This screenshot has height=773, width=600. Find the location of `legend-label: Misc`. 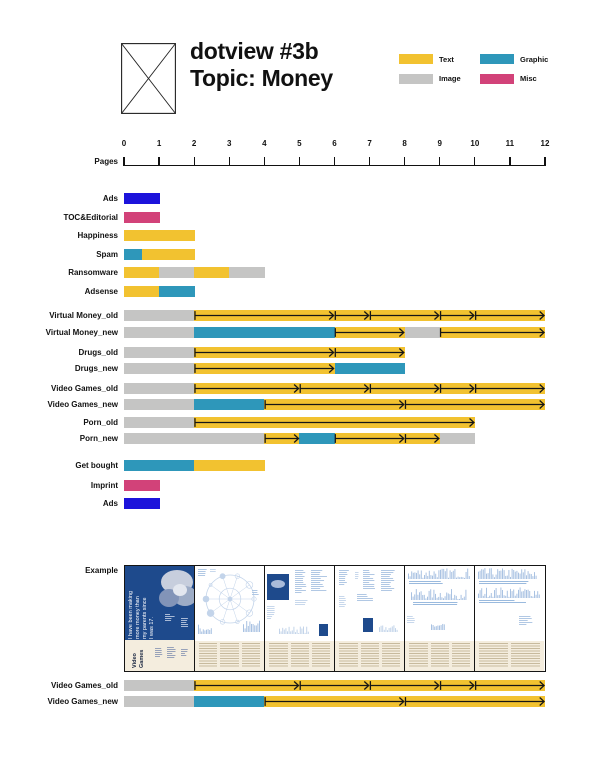

legend-label: Misc is located at coordinates (528, 78).